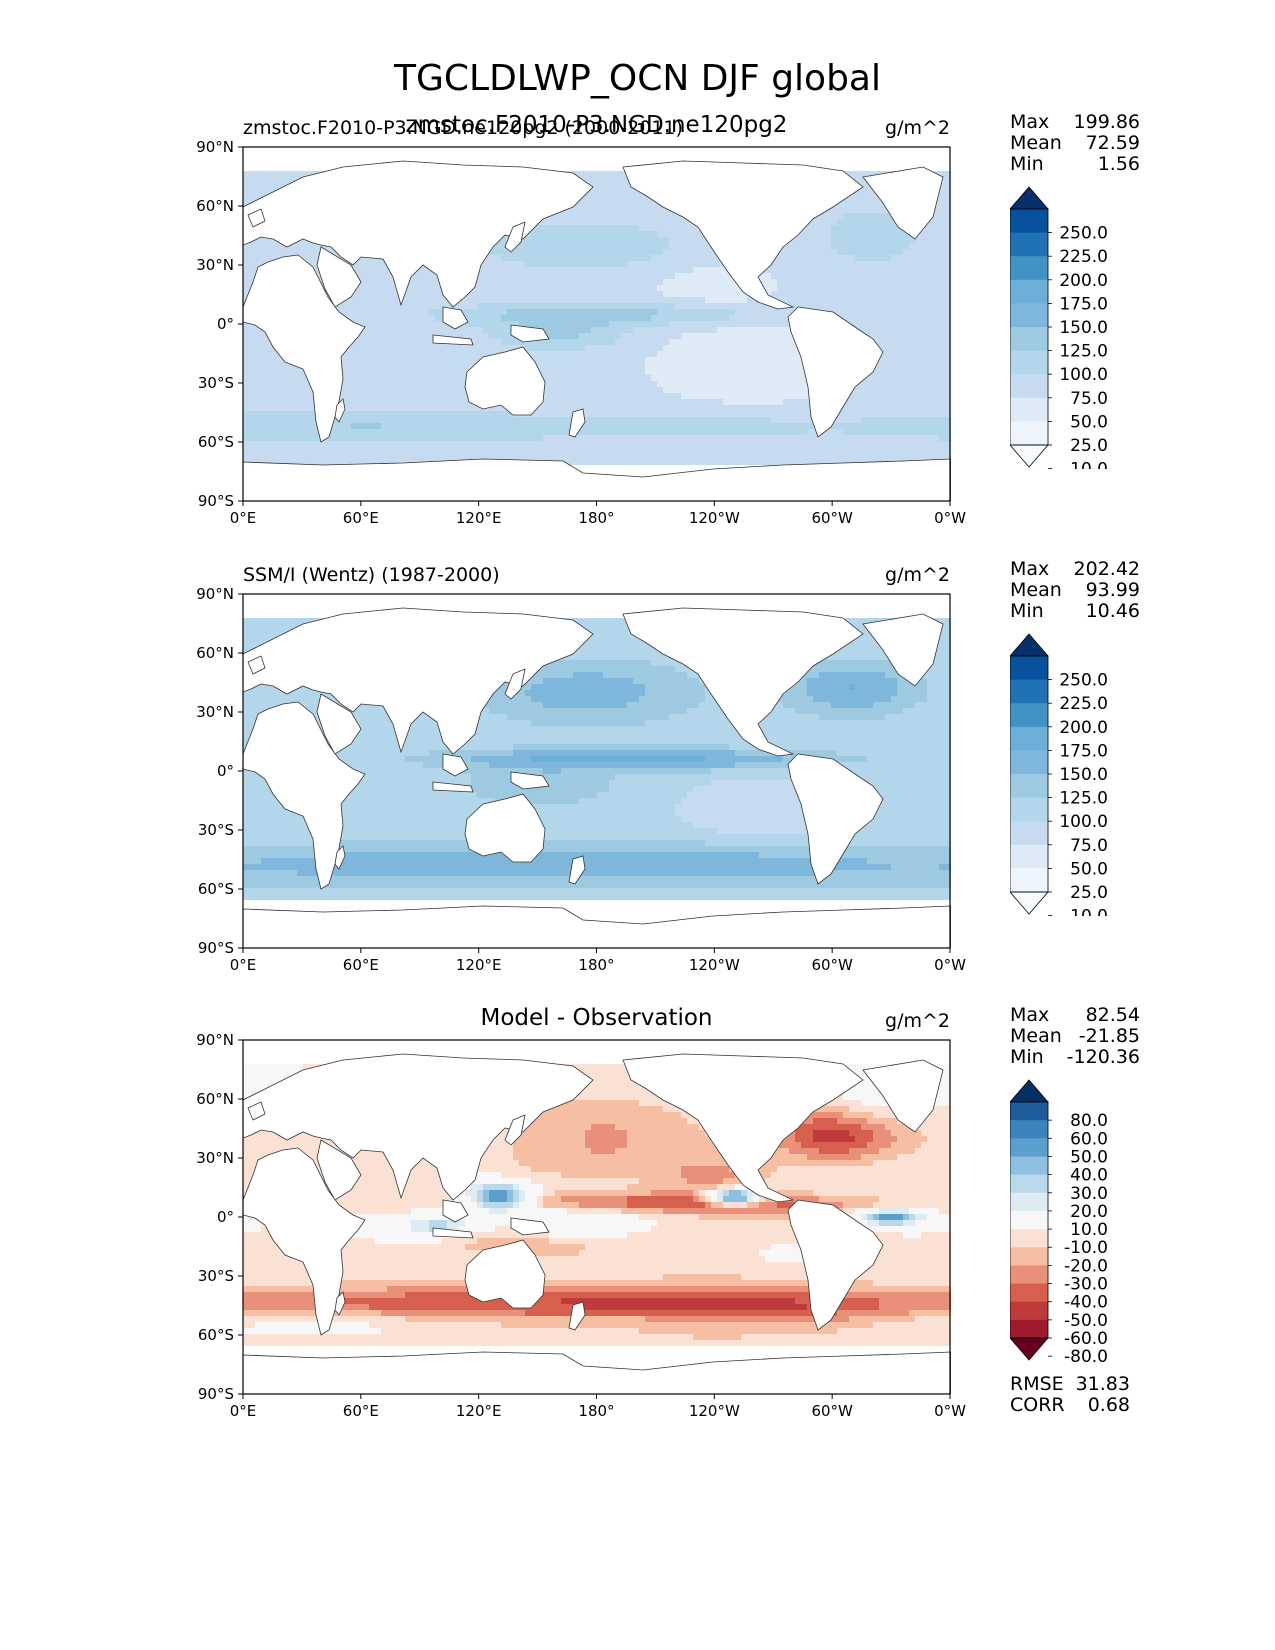 This screenshot has height=1650, width=1275. What do you see at coordinates (1086, 1354) in the screenshot?
I see `panel-diff-colorbar-label: -80.0` at bounding box center [1086, 1354].